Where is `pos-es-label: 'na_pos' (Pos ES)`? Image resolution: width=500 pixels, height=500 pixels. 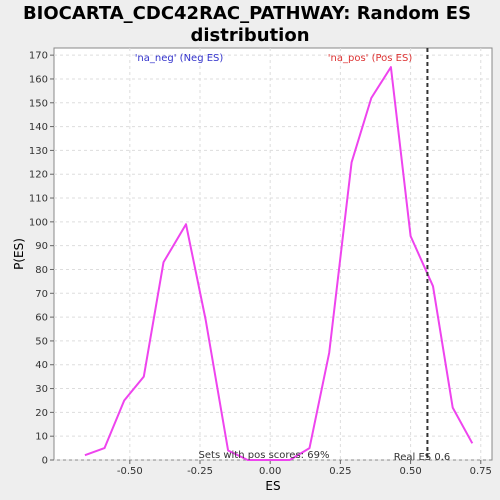 pos-es-label: 'na_pos' (Pos ES) is located at coordinates (370, 58).